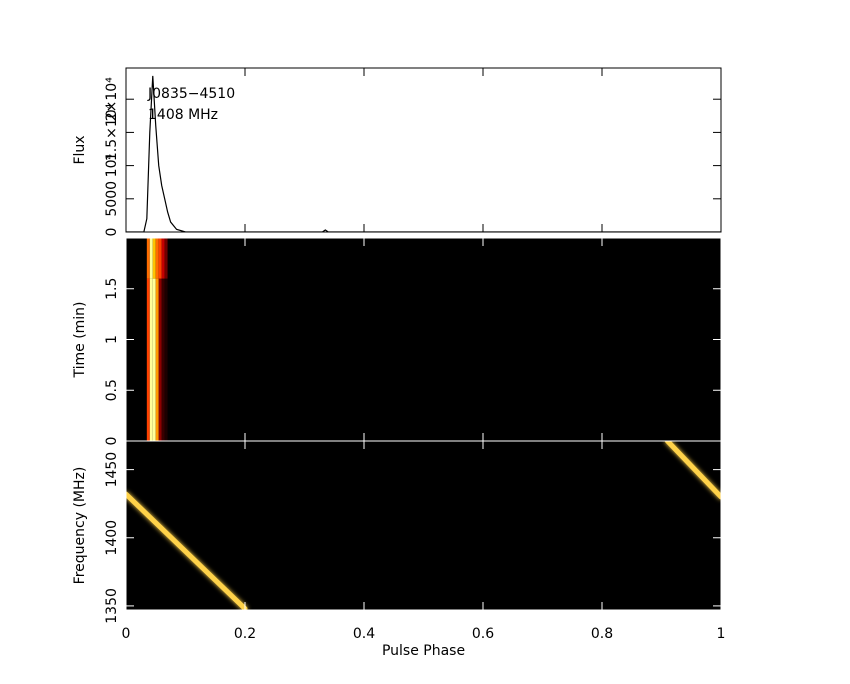  Describe the element at coordinates (112, 470) in the screenshot. I see `y-tick-label: 1450` at that location.